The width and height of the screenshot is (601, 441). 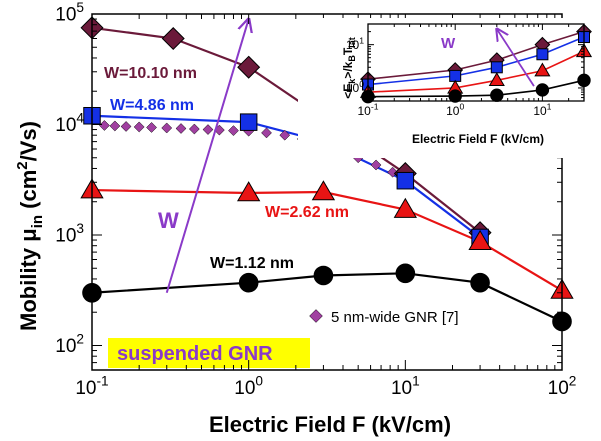 I want to click on inset-trend-arrow, so click(x=516, y=58).